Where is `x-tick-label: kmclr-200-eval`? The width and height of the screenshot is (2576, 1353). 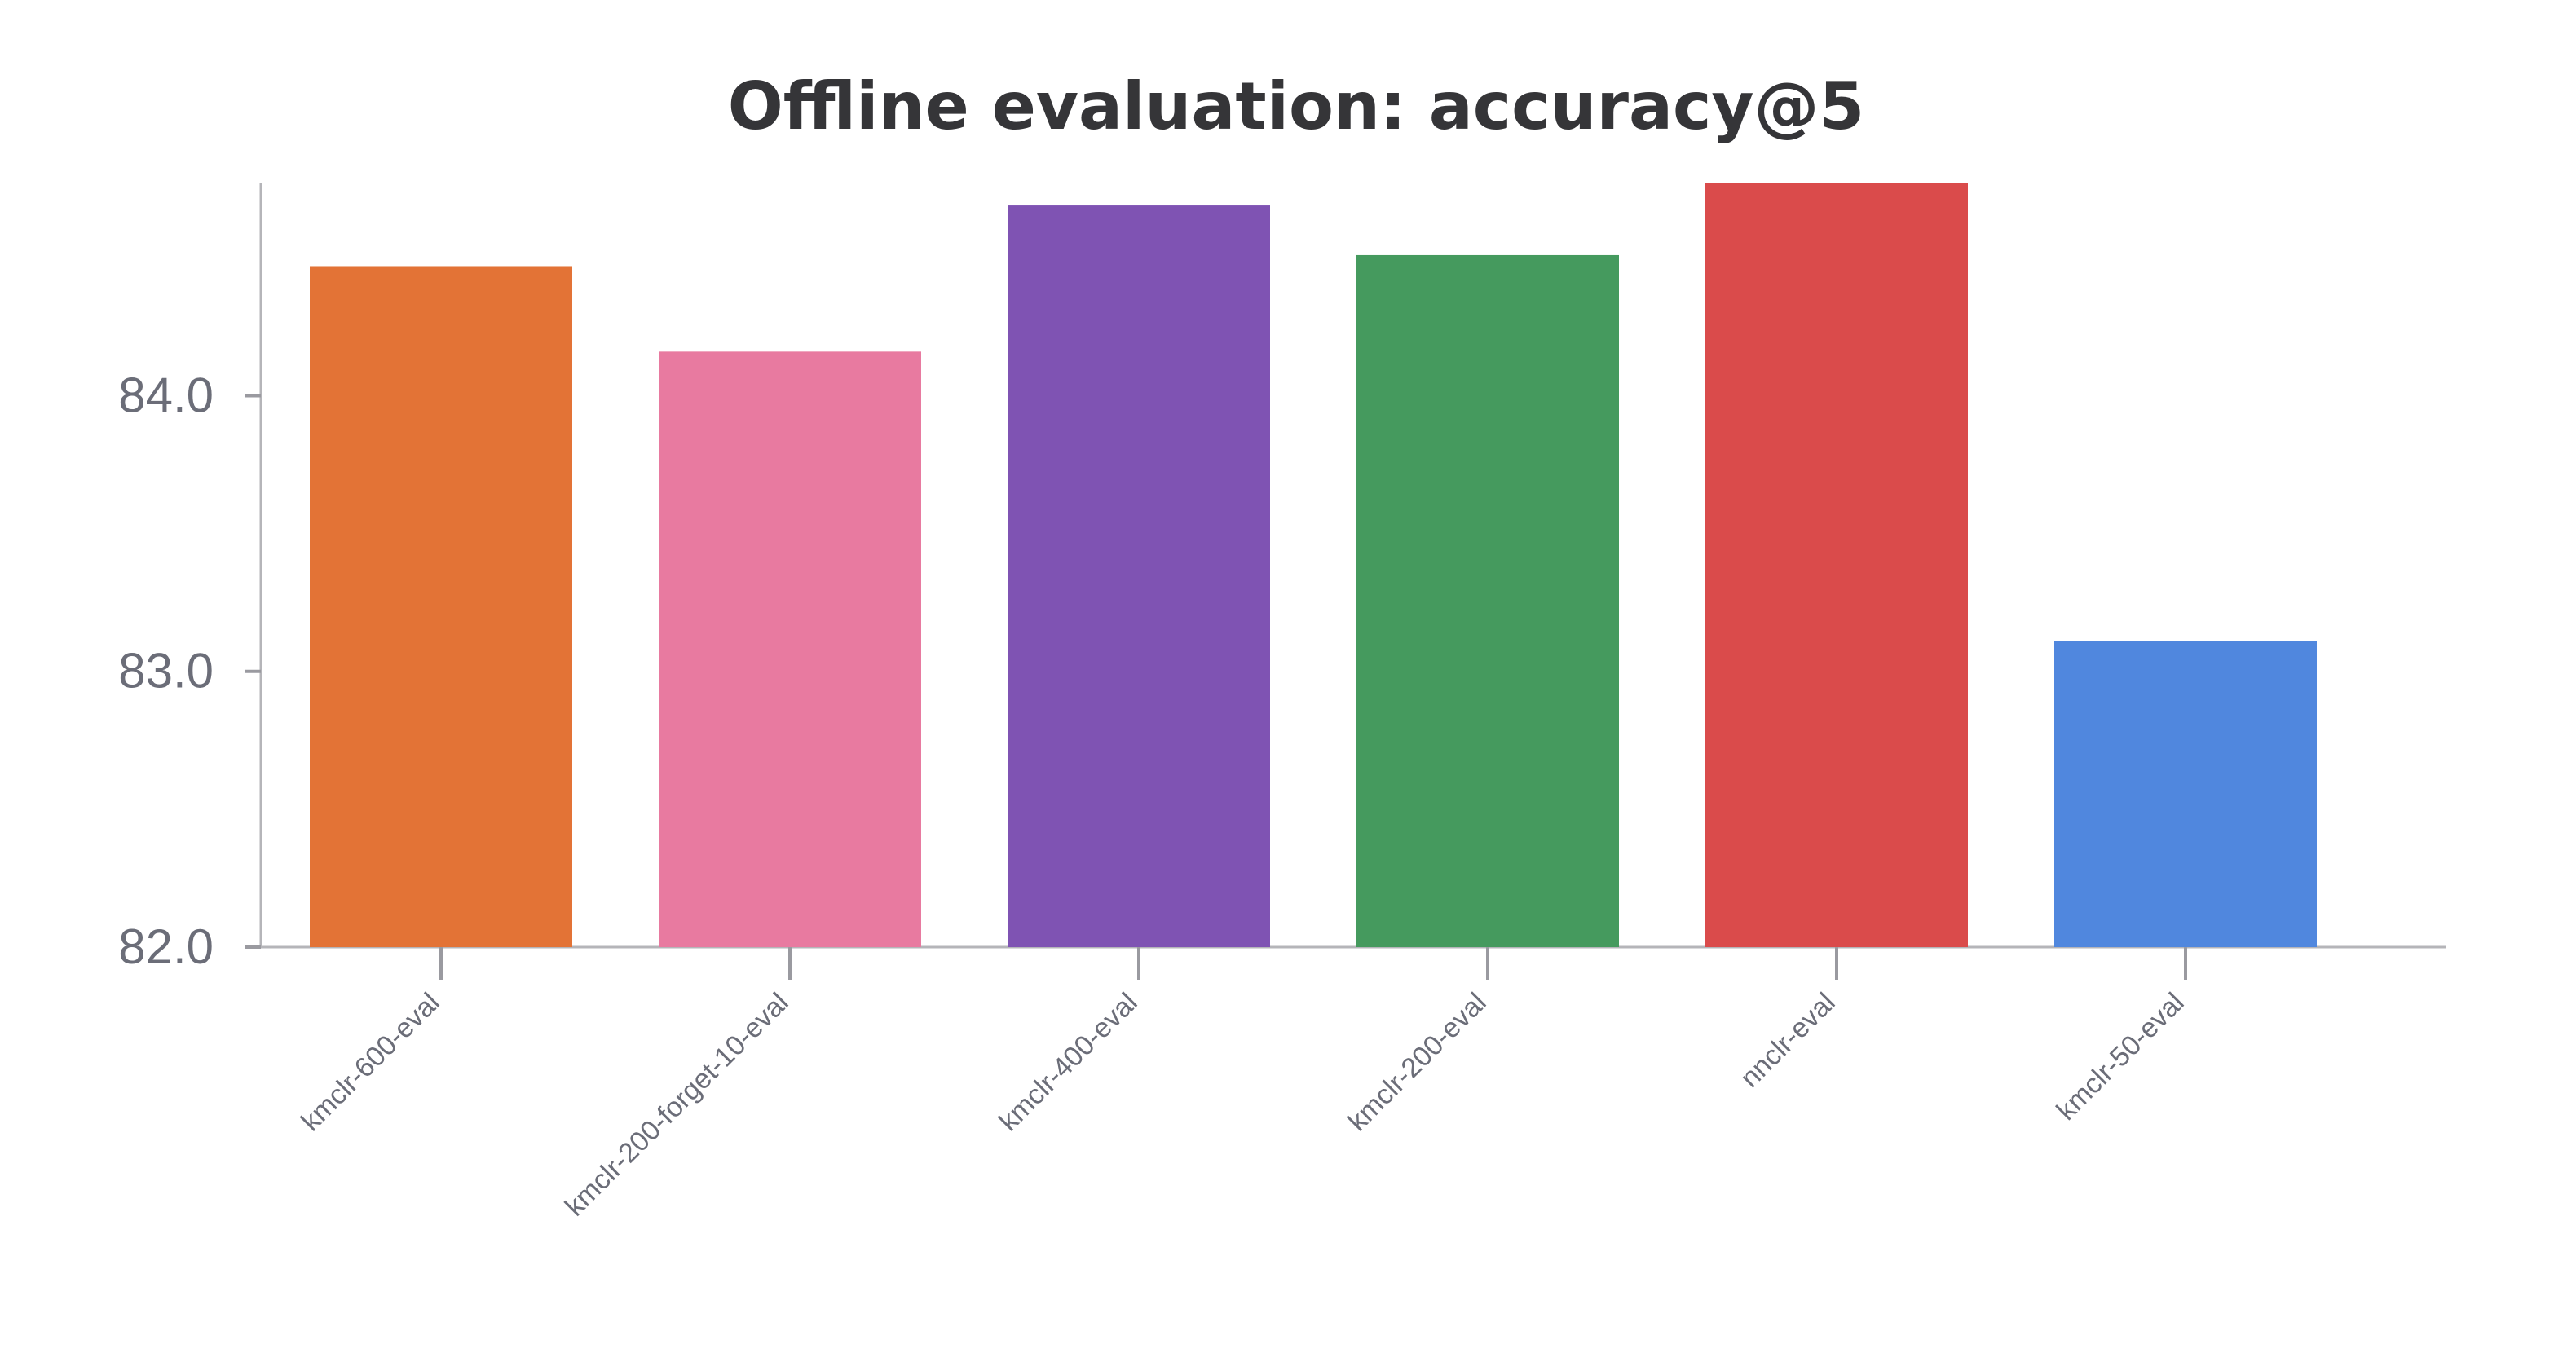 x-tick-label: kmclr-200-eval is located at coordinates (1417, 1062).